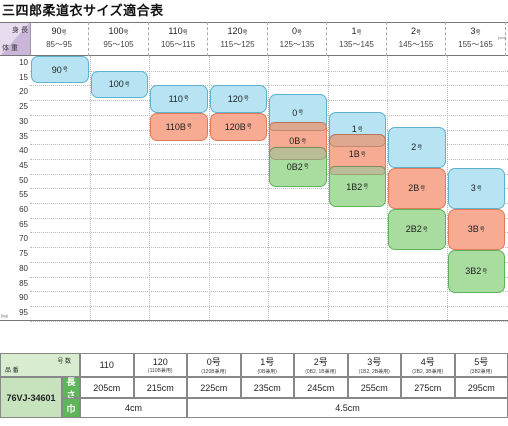  I want to click on size-box-2B: 2B 号, so click(417, 188).